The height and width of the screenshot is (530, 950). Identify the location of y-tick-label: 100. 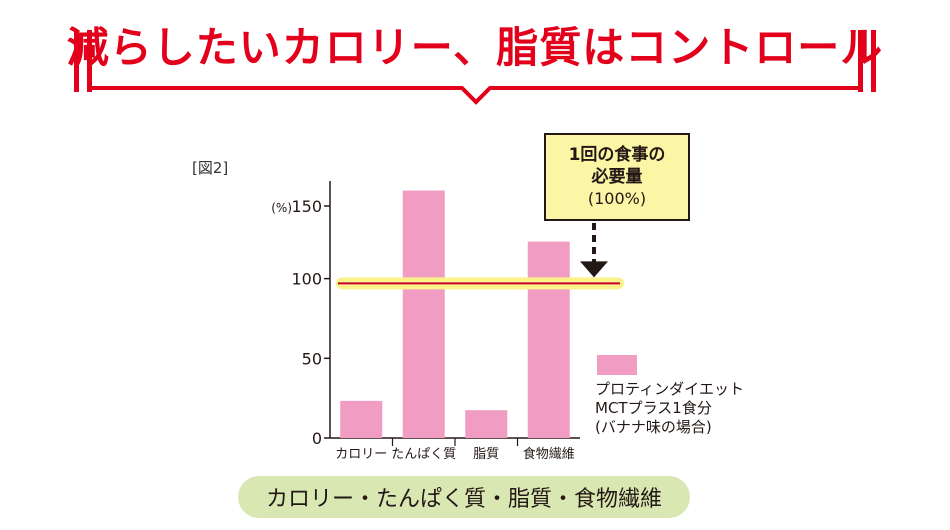
(306, 279).